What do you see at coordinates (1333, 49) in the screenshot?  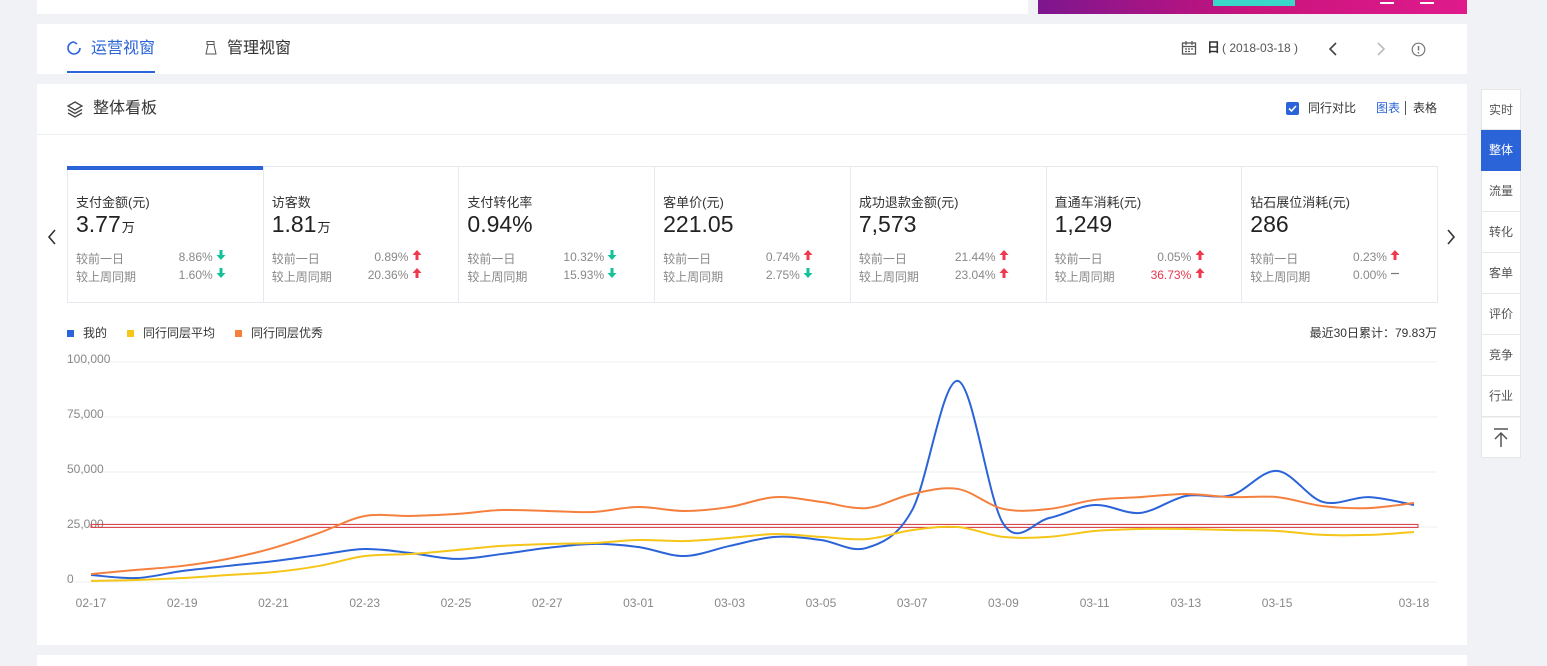 I see `prev-button` at bounding box center [1333, 49].